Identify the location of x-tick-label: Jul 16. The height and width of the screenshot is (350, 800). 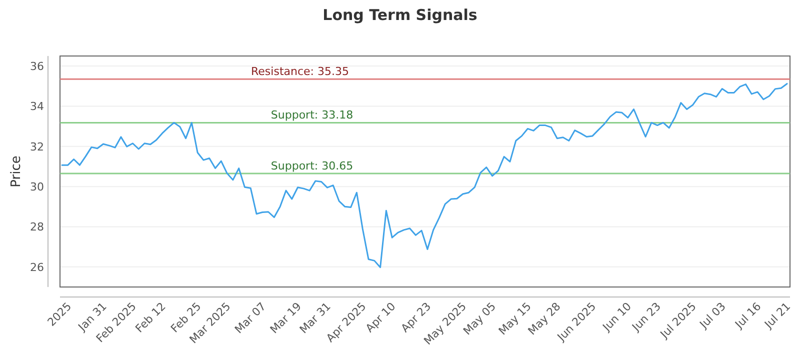
(748, 316).